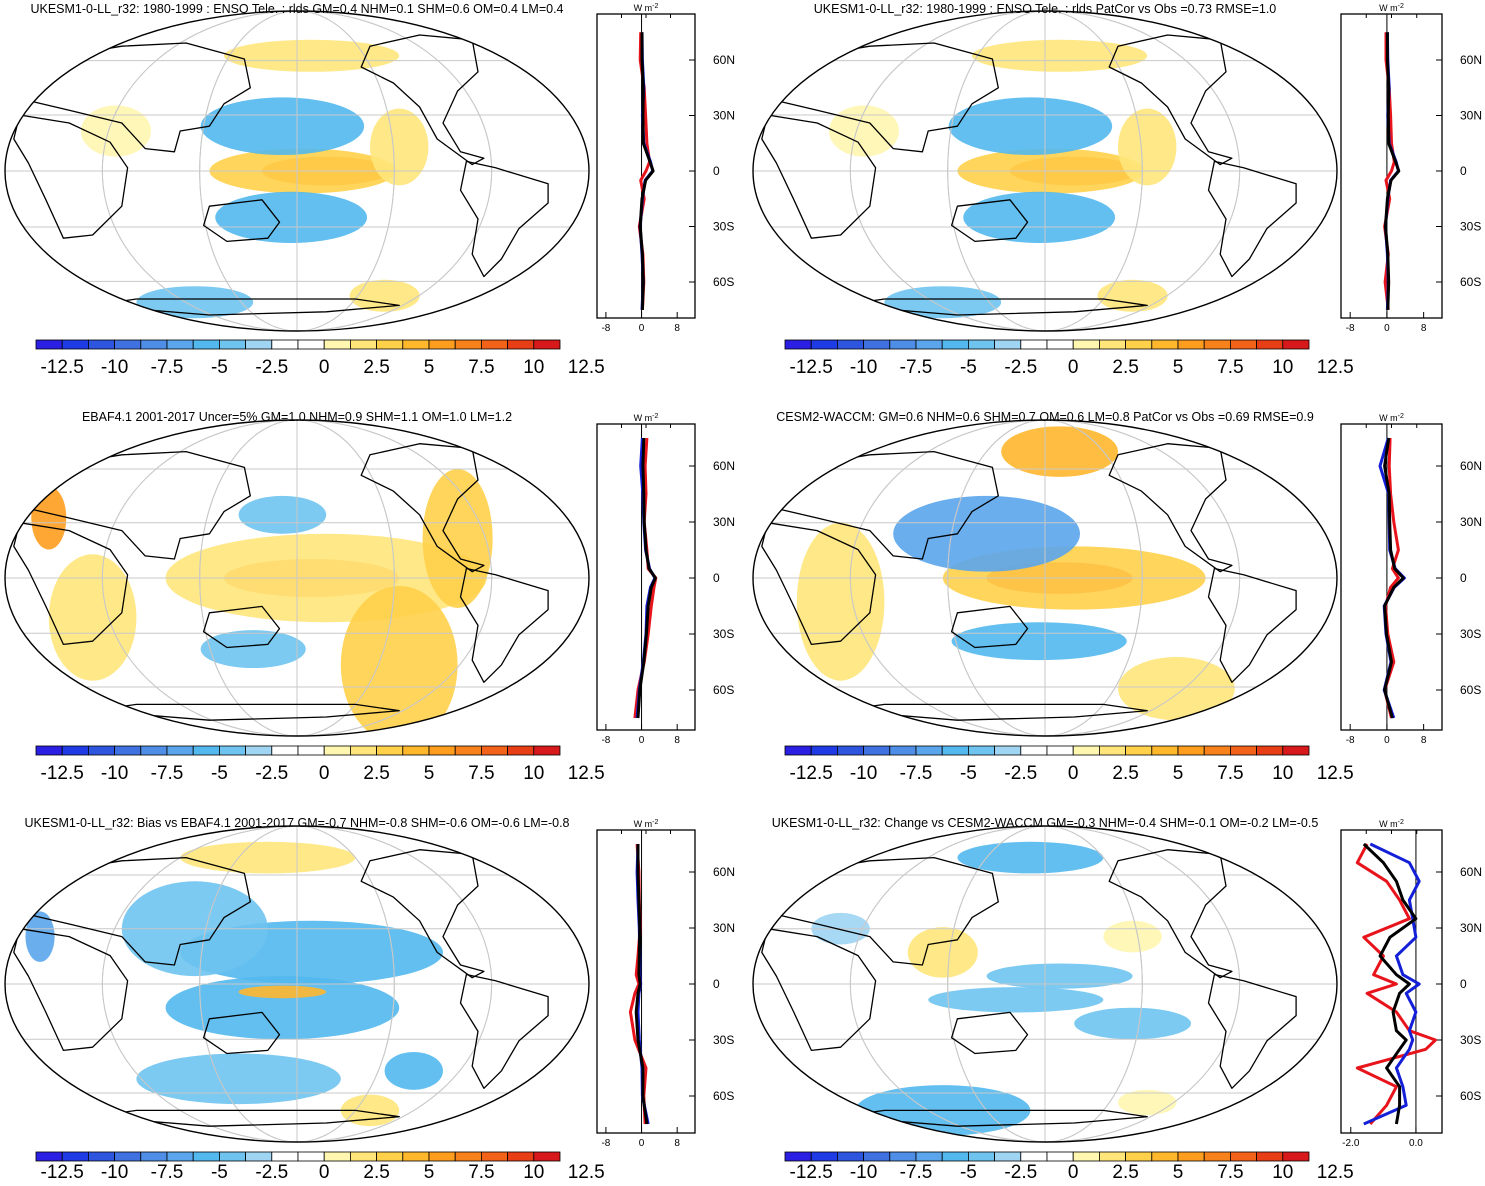  Describe the element at coordinates (1463, 578) in the screenshot. I see `lat-label: 0` at that location.